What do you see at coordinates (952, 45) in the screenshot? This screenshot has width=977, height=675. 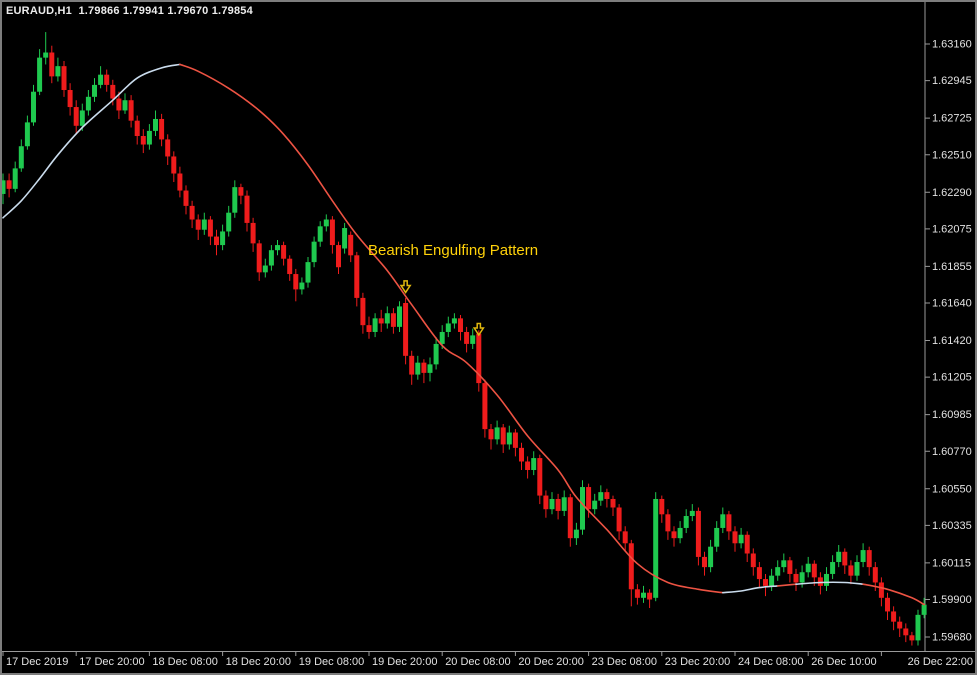 I see `price-axis-label: 1.63160` at bounding box center [952, 45].